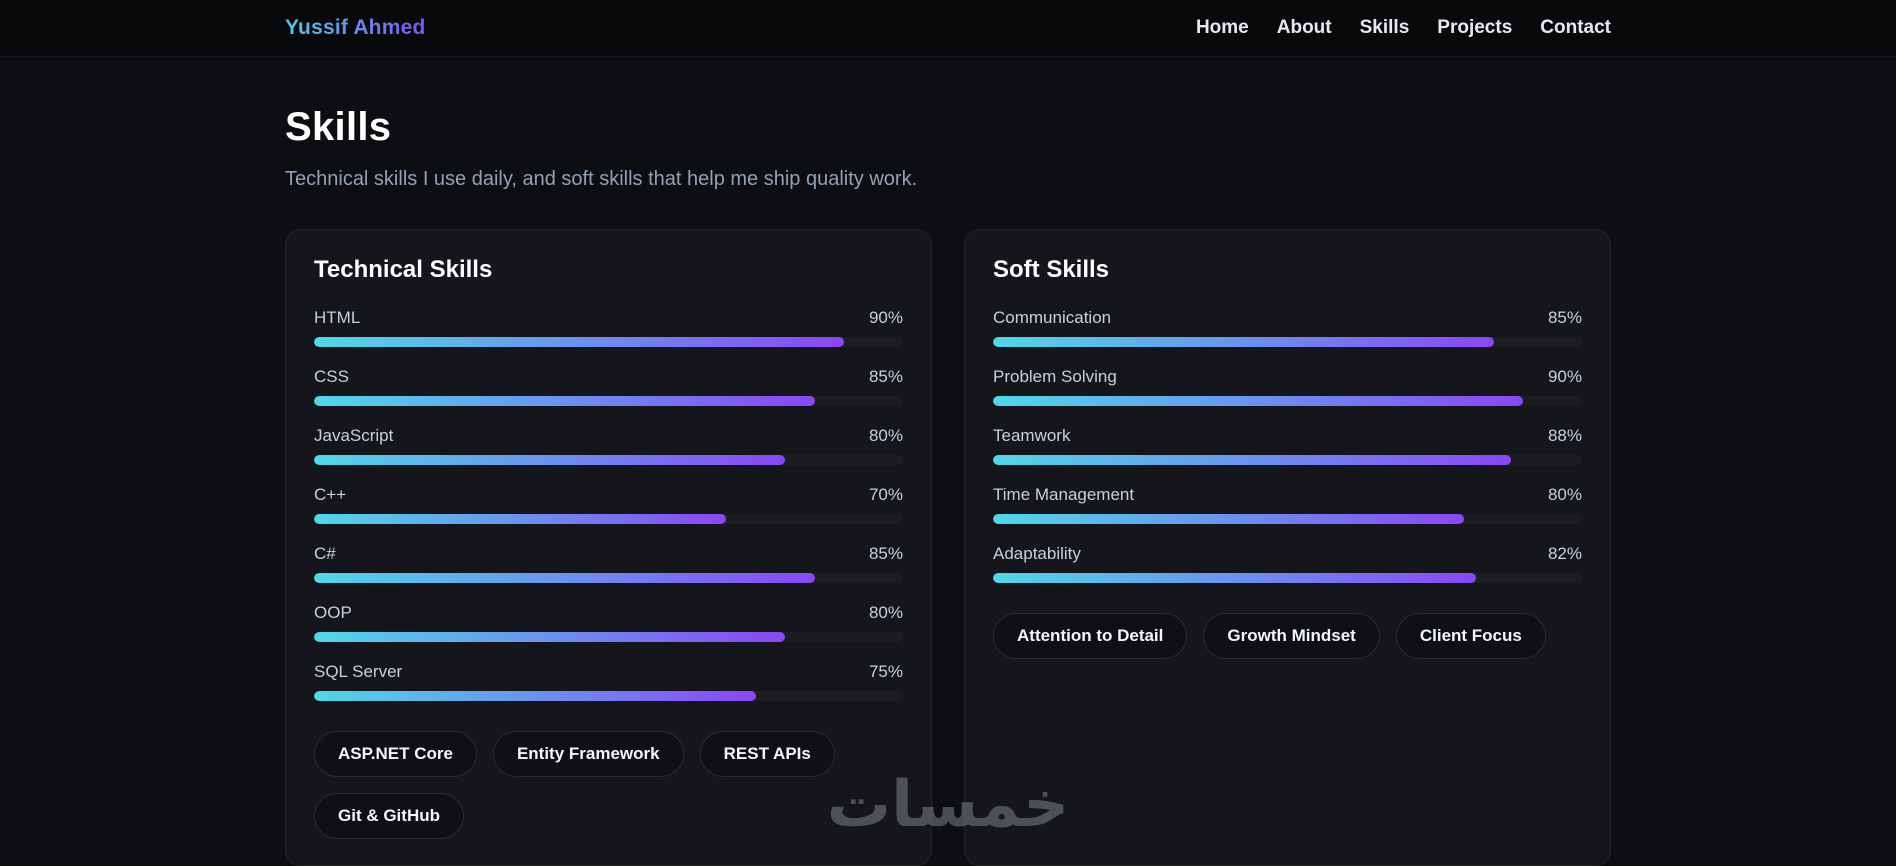  What do you see at coordinates (1291, 636) in the screenshot?
I see `tag-growth-mindset: Growth Mindset` at bounding box center [1291, 636].